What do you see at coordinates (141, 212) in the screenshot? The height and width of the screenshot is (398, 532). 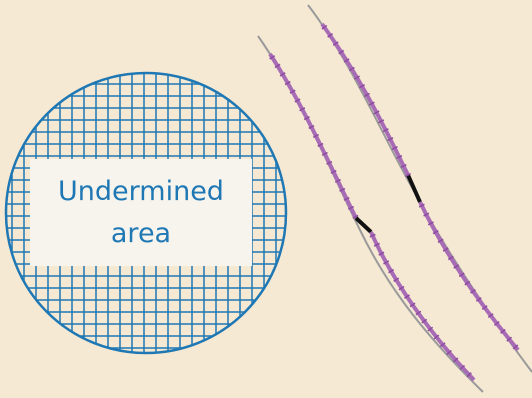 I see `undermined-area-label: Undermined area` at bounding box center [141, 212].